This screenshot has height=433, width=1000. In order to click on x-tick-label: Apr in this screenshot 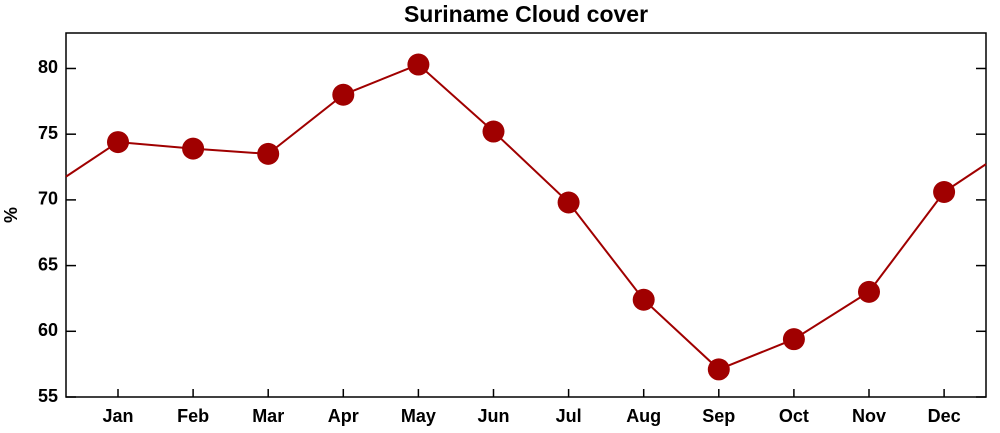, I will do `click(343, 416)`.